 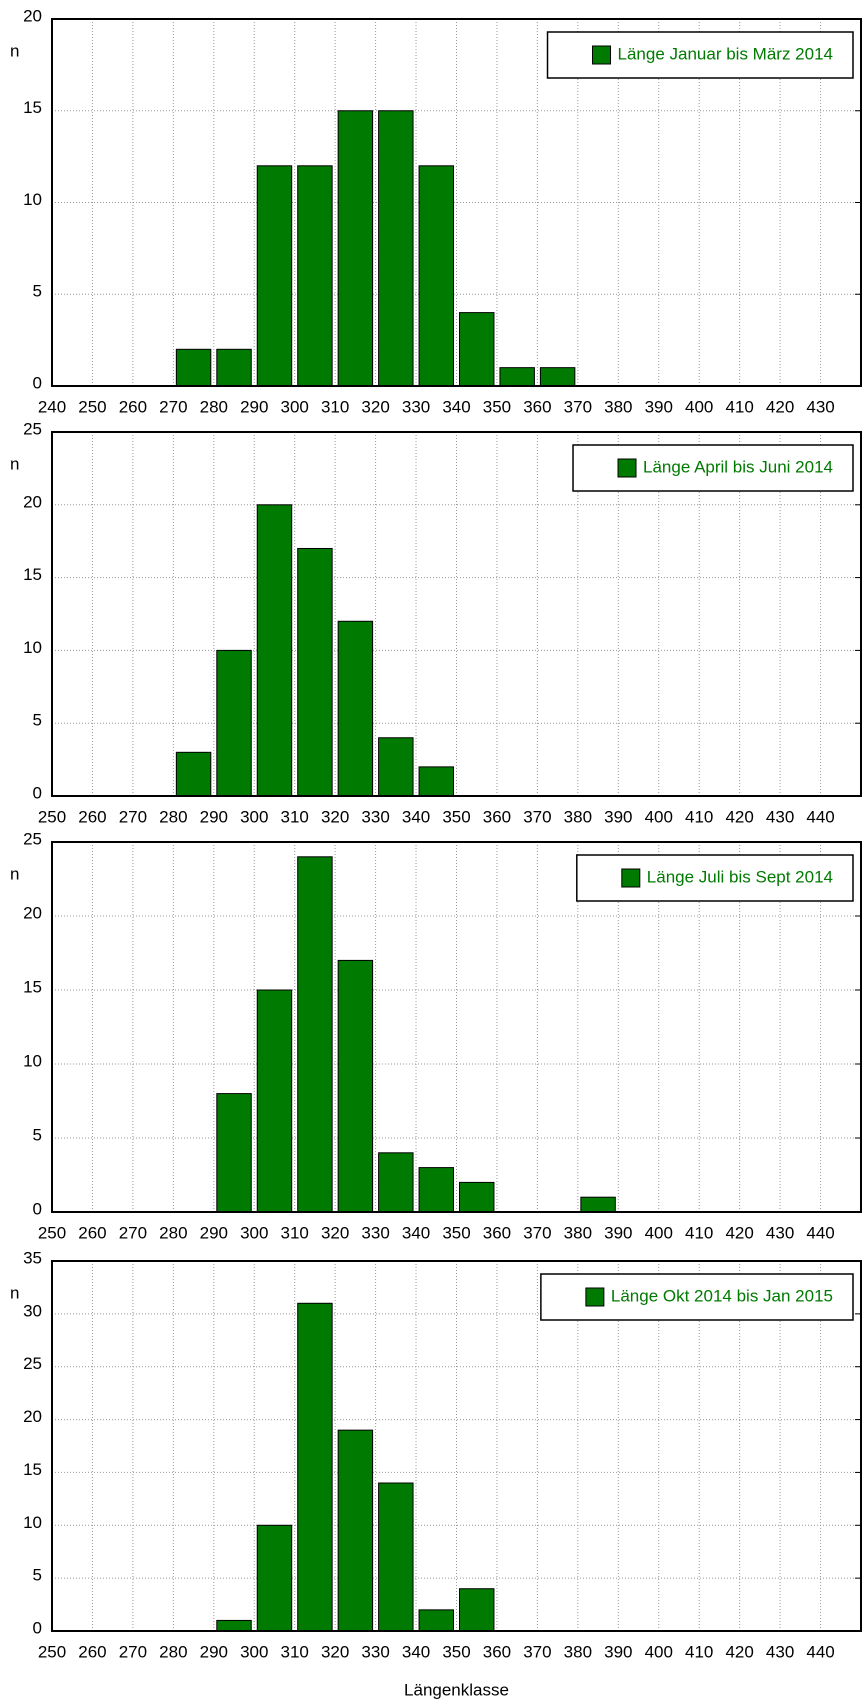 I want to click on legend: Länge Juli bis Sept 2014, so click(x=715, y=878).